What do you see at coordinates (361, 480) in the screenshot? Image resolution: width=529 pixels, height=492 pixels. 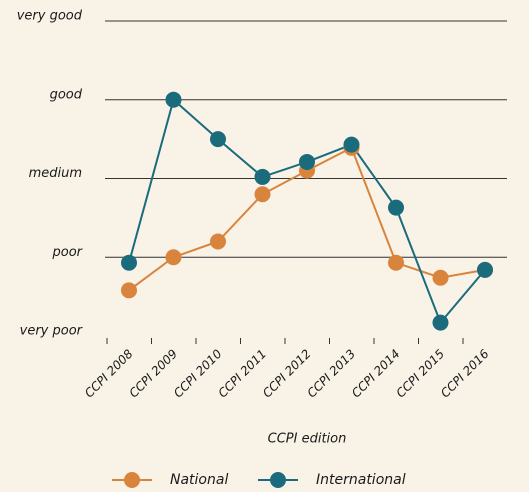 I see `legend-label: International` at bounding box center [361, 480].